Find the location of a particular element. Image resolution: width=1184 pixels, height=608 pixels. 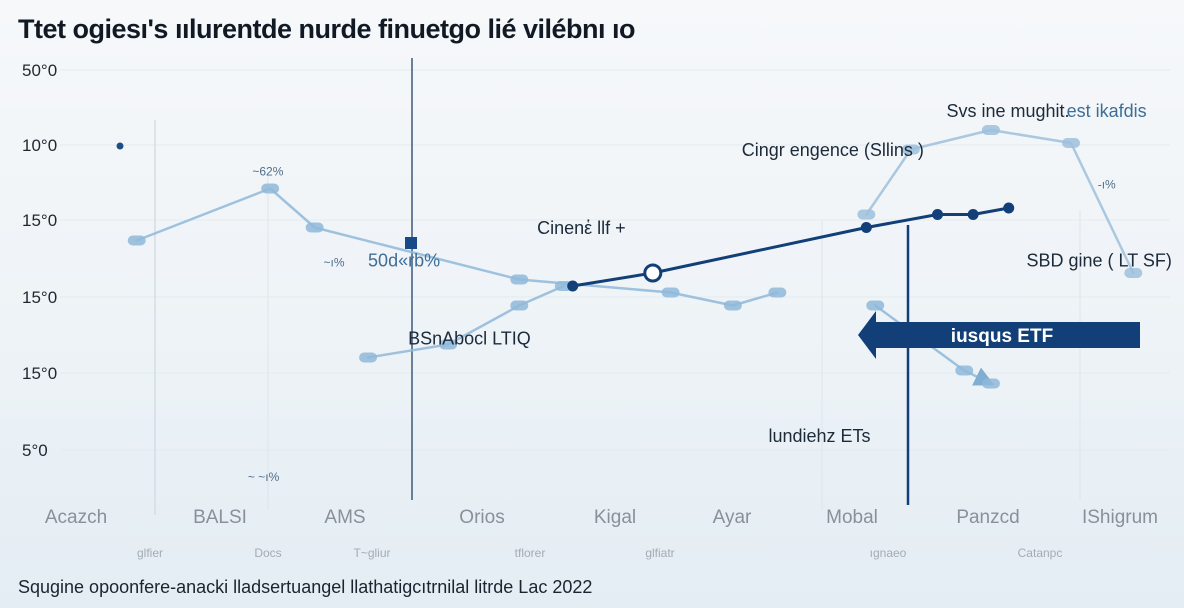

annotation: SBD gine ( LT SF) is located at coordinates (1099, 261).